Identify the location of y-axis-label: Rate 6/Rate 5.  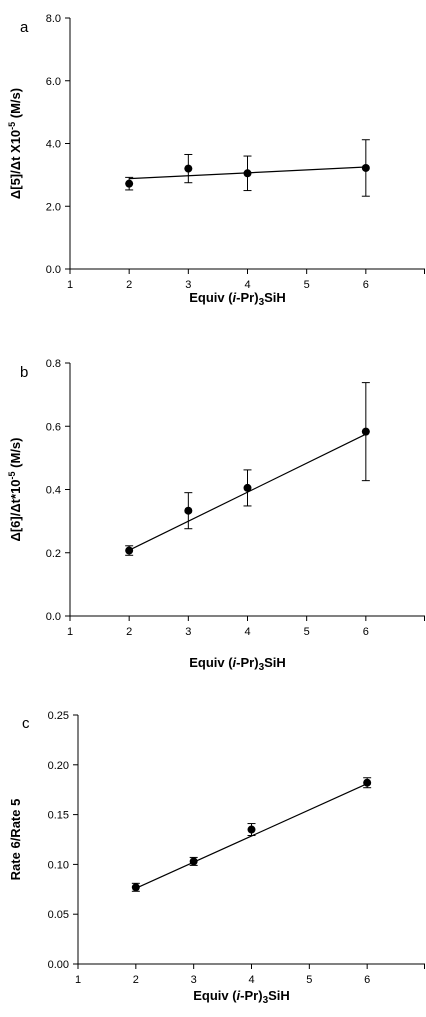
(15, 840).